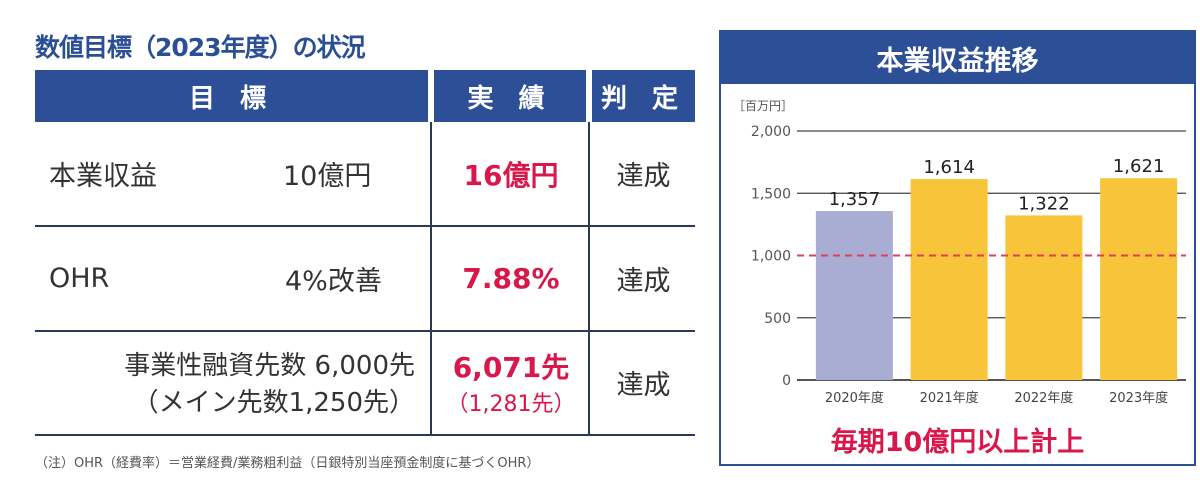 This screenshot has width=1200, height=501. What do you see at coordinates (79, 278) in the screenshot?
I see `item: OHR` at bounding box center [79, 278].